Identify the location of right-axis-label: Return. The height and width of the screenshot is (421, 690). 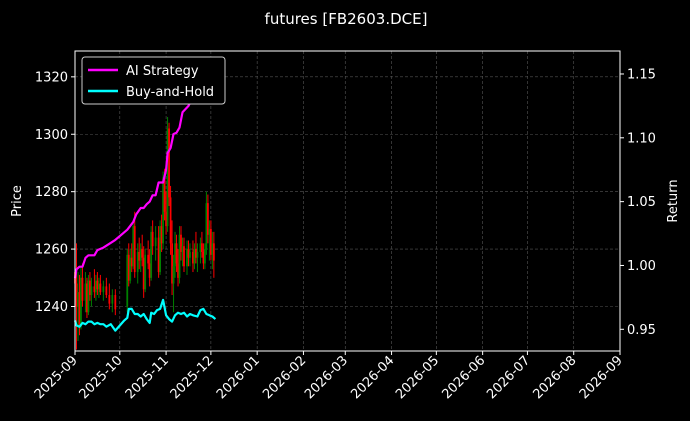
(673, 200).